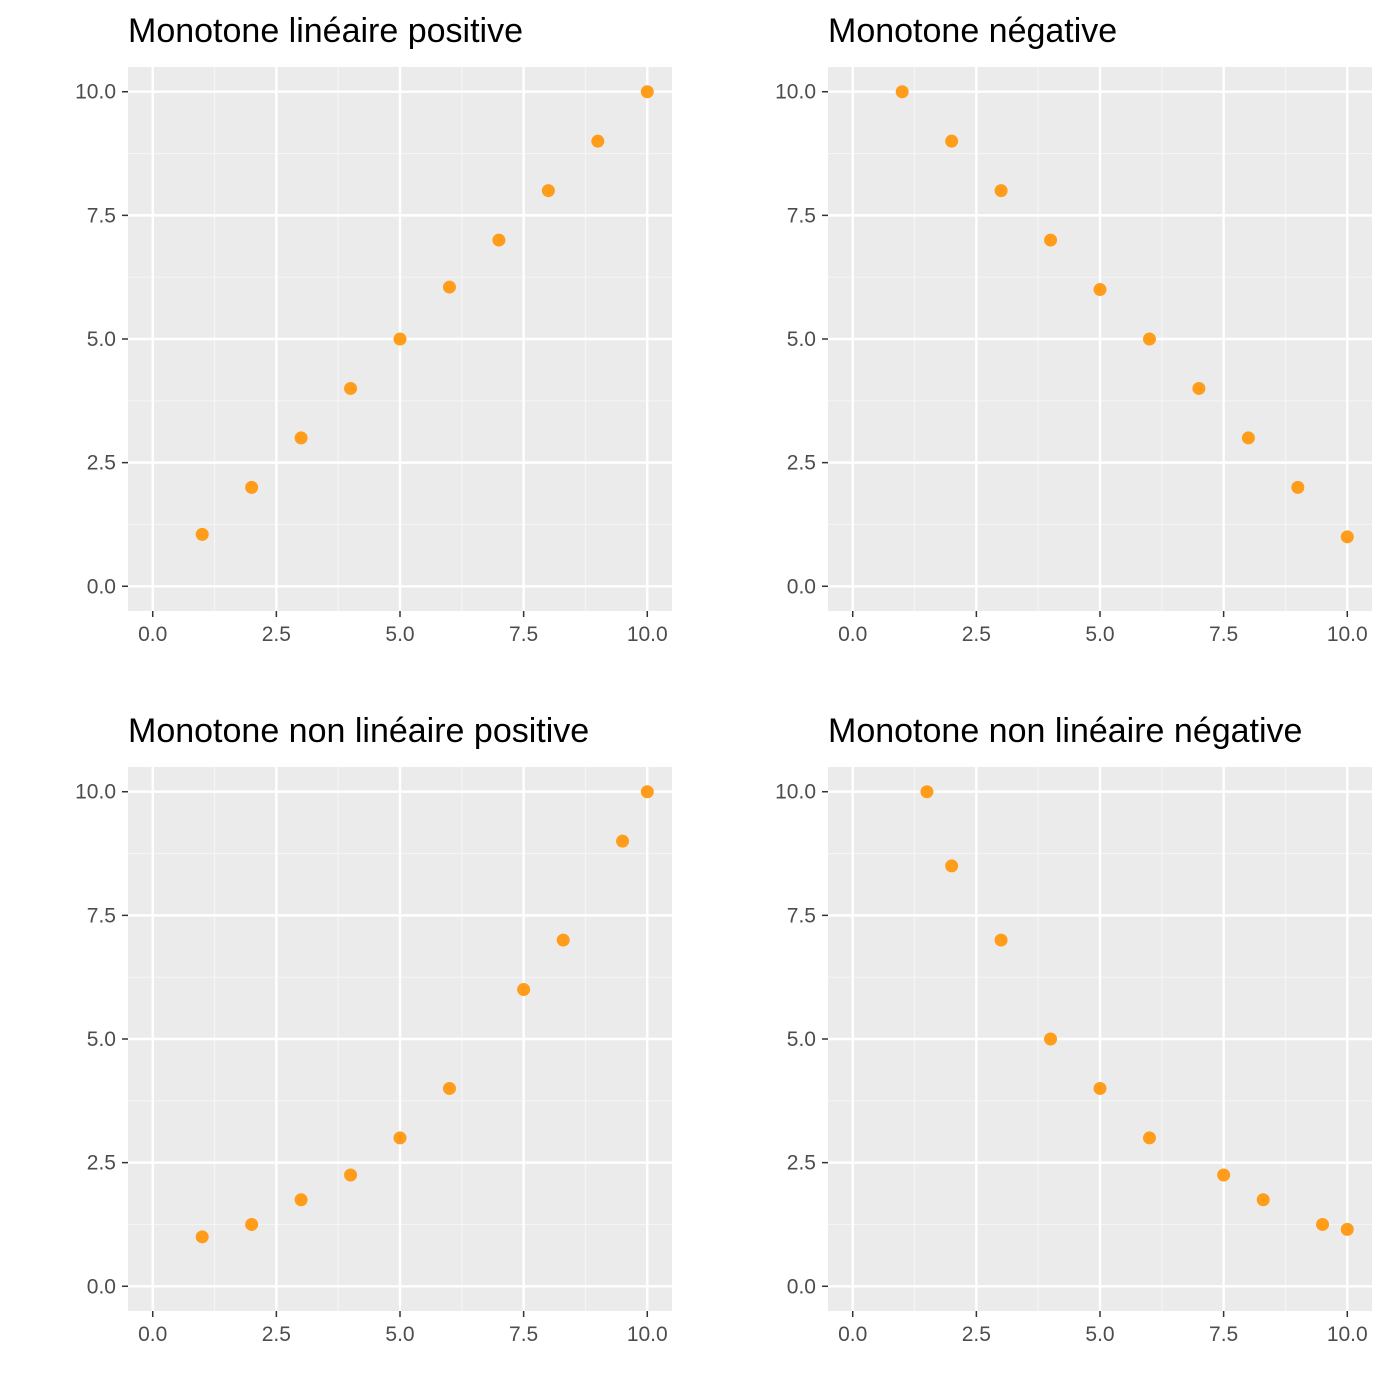 The image size is (1400, 1400). What do you see at coordinates (325, 31) in the screenshot?
I see `panel-title: Monotone linéaire positive` at bounding box center [325, 31].